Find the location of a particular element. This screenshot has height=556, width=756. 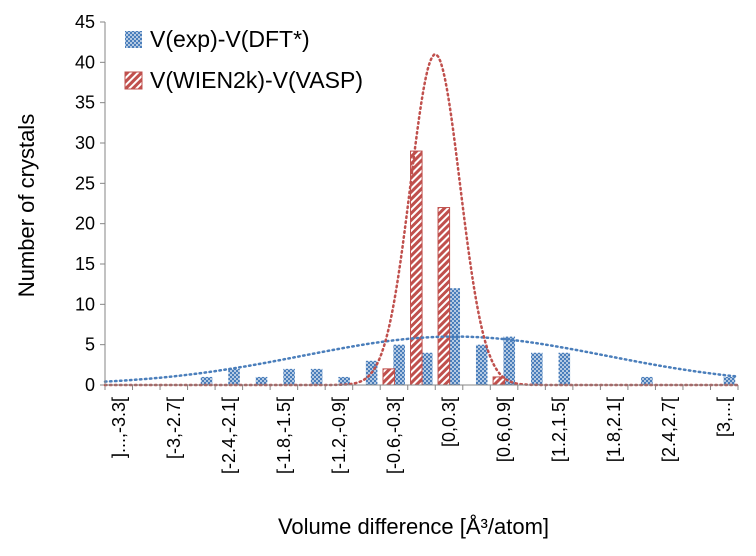

y-tick-label: 25 is located at coordinates (85, 183).